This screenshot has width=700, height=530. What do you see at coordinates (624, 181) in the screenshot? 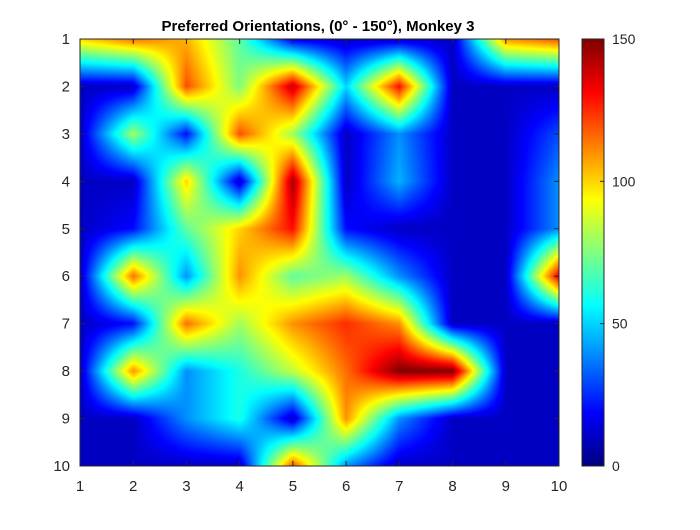
I see `colorbar-tick-label: 100` at bounding box center [624, 181].